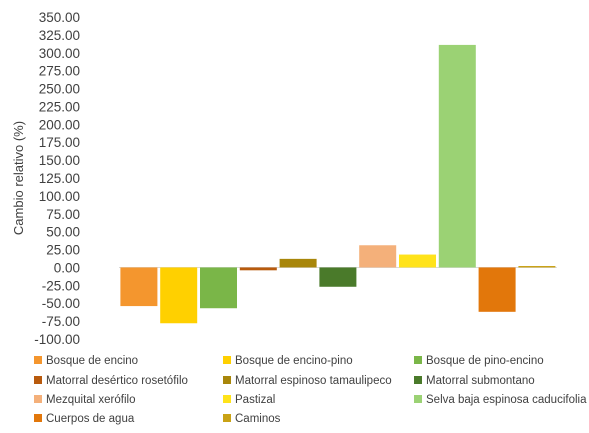 The width and height of the screenshot is (589, 433). Describe the element at coordinates (59, 142) in the screenshot. I see `y-tick-label: 175.00` at that location.